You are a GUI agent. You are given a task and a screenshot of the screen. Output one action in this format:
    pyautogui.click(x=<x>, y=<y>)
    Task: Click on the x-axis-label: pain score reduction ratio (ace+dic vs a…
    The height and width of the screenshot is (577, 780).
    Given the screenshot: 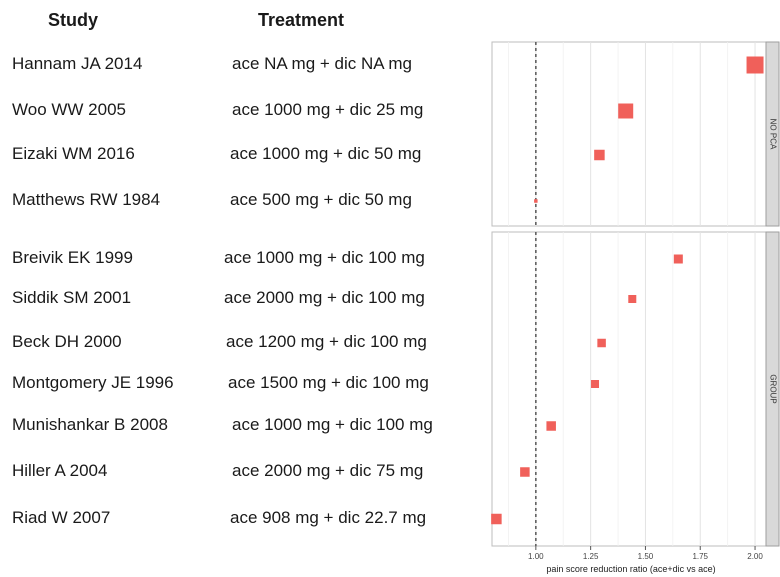 What is the action you would take?
    pyautogui.click(x=630, y=569)
    